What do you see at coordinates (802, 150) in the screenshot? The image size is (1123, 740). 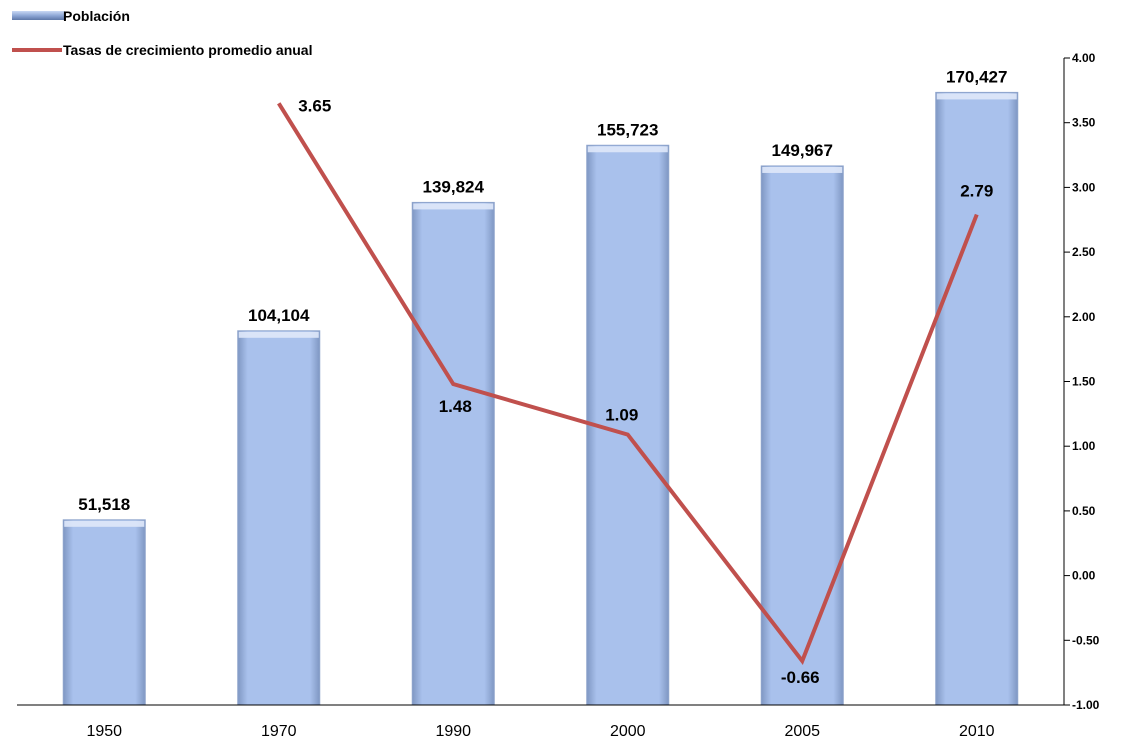 I see `bar-value-label: 149,967` at bounding box center [802, 150].